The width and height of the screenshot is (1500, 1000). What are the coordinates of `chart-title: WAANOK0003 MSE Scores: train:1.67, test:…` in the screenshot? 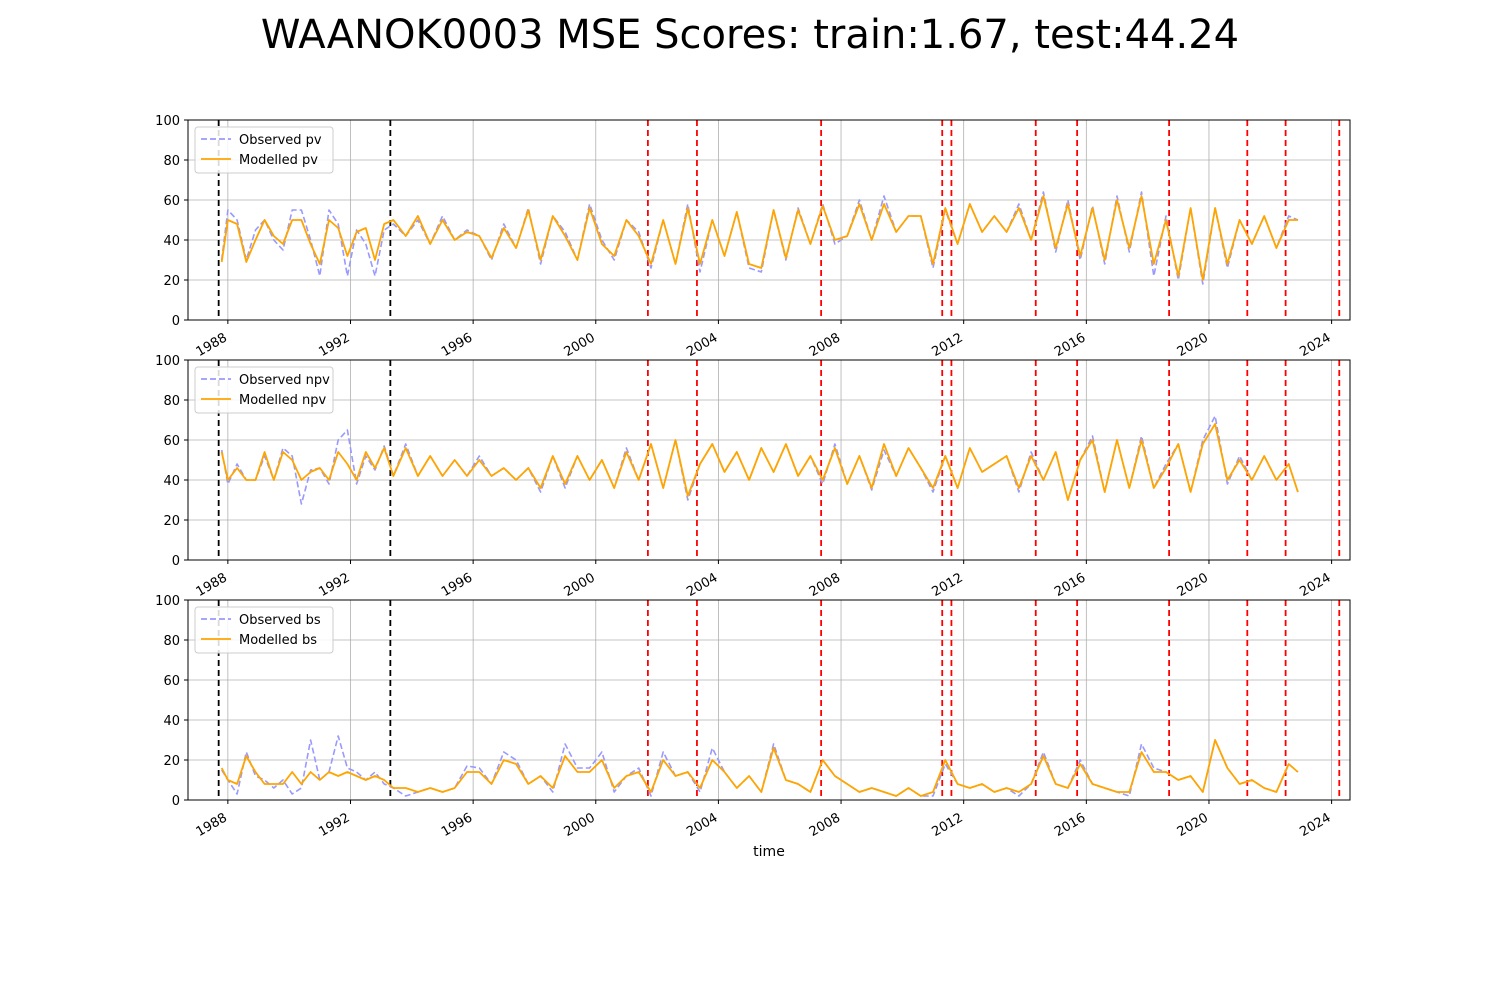 It's located at (750, 35).